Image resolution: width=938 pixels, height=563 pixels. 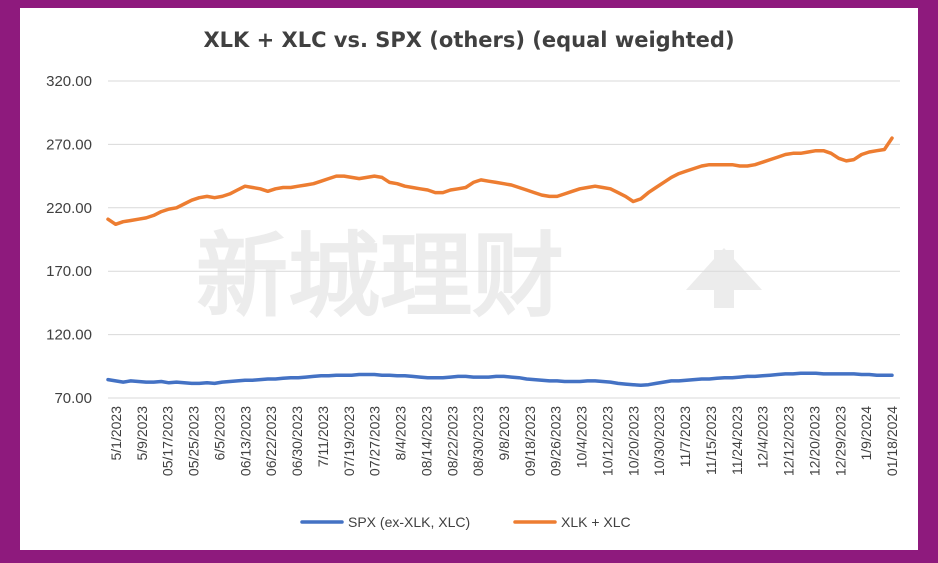 What do you see at coordinates (596, 522) in the screenshot?
I see `legend-label: XLK + XLC` at bounding box center [596, 522].